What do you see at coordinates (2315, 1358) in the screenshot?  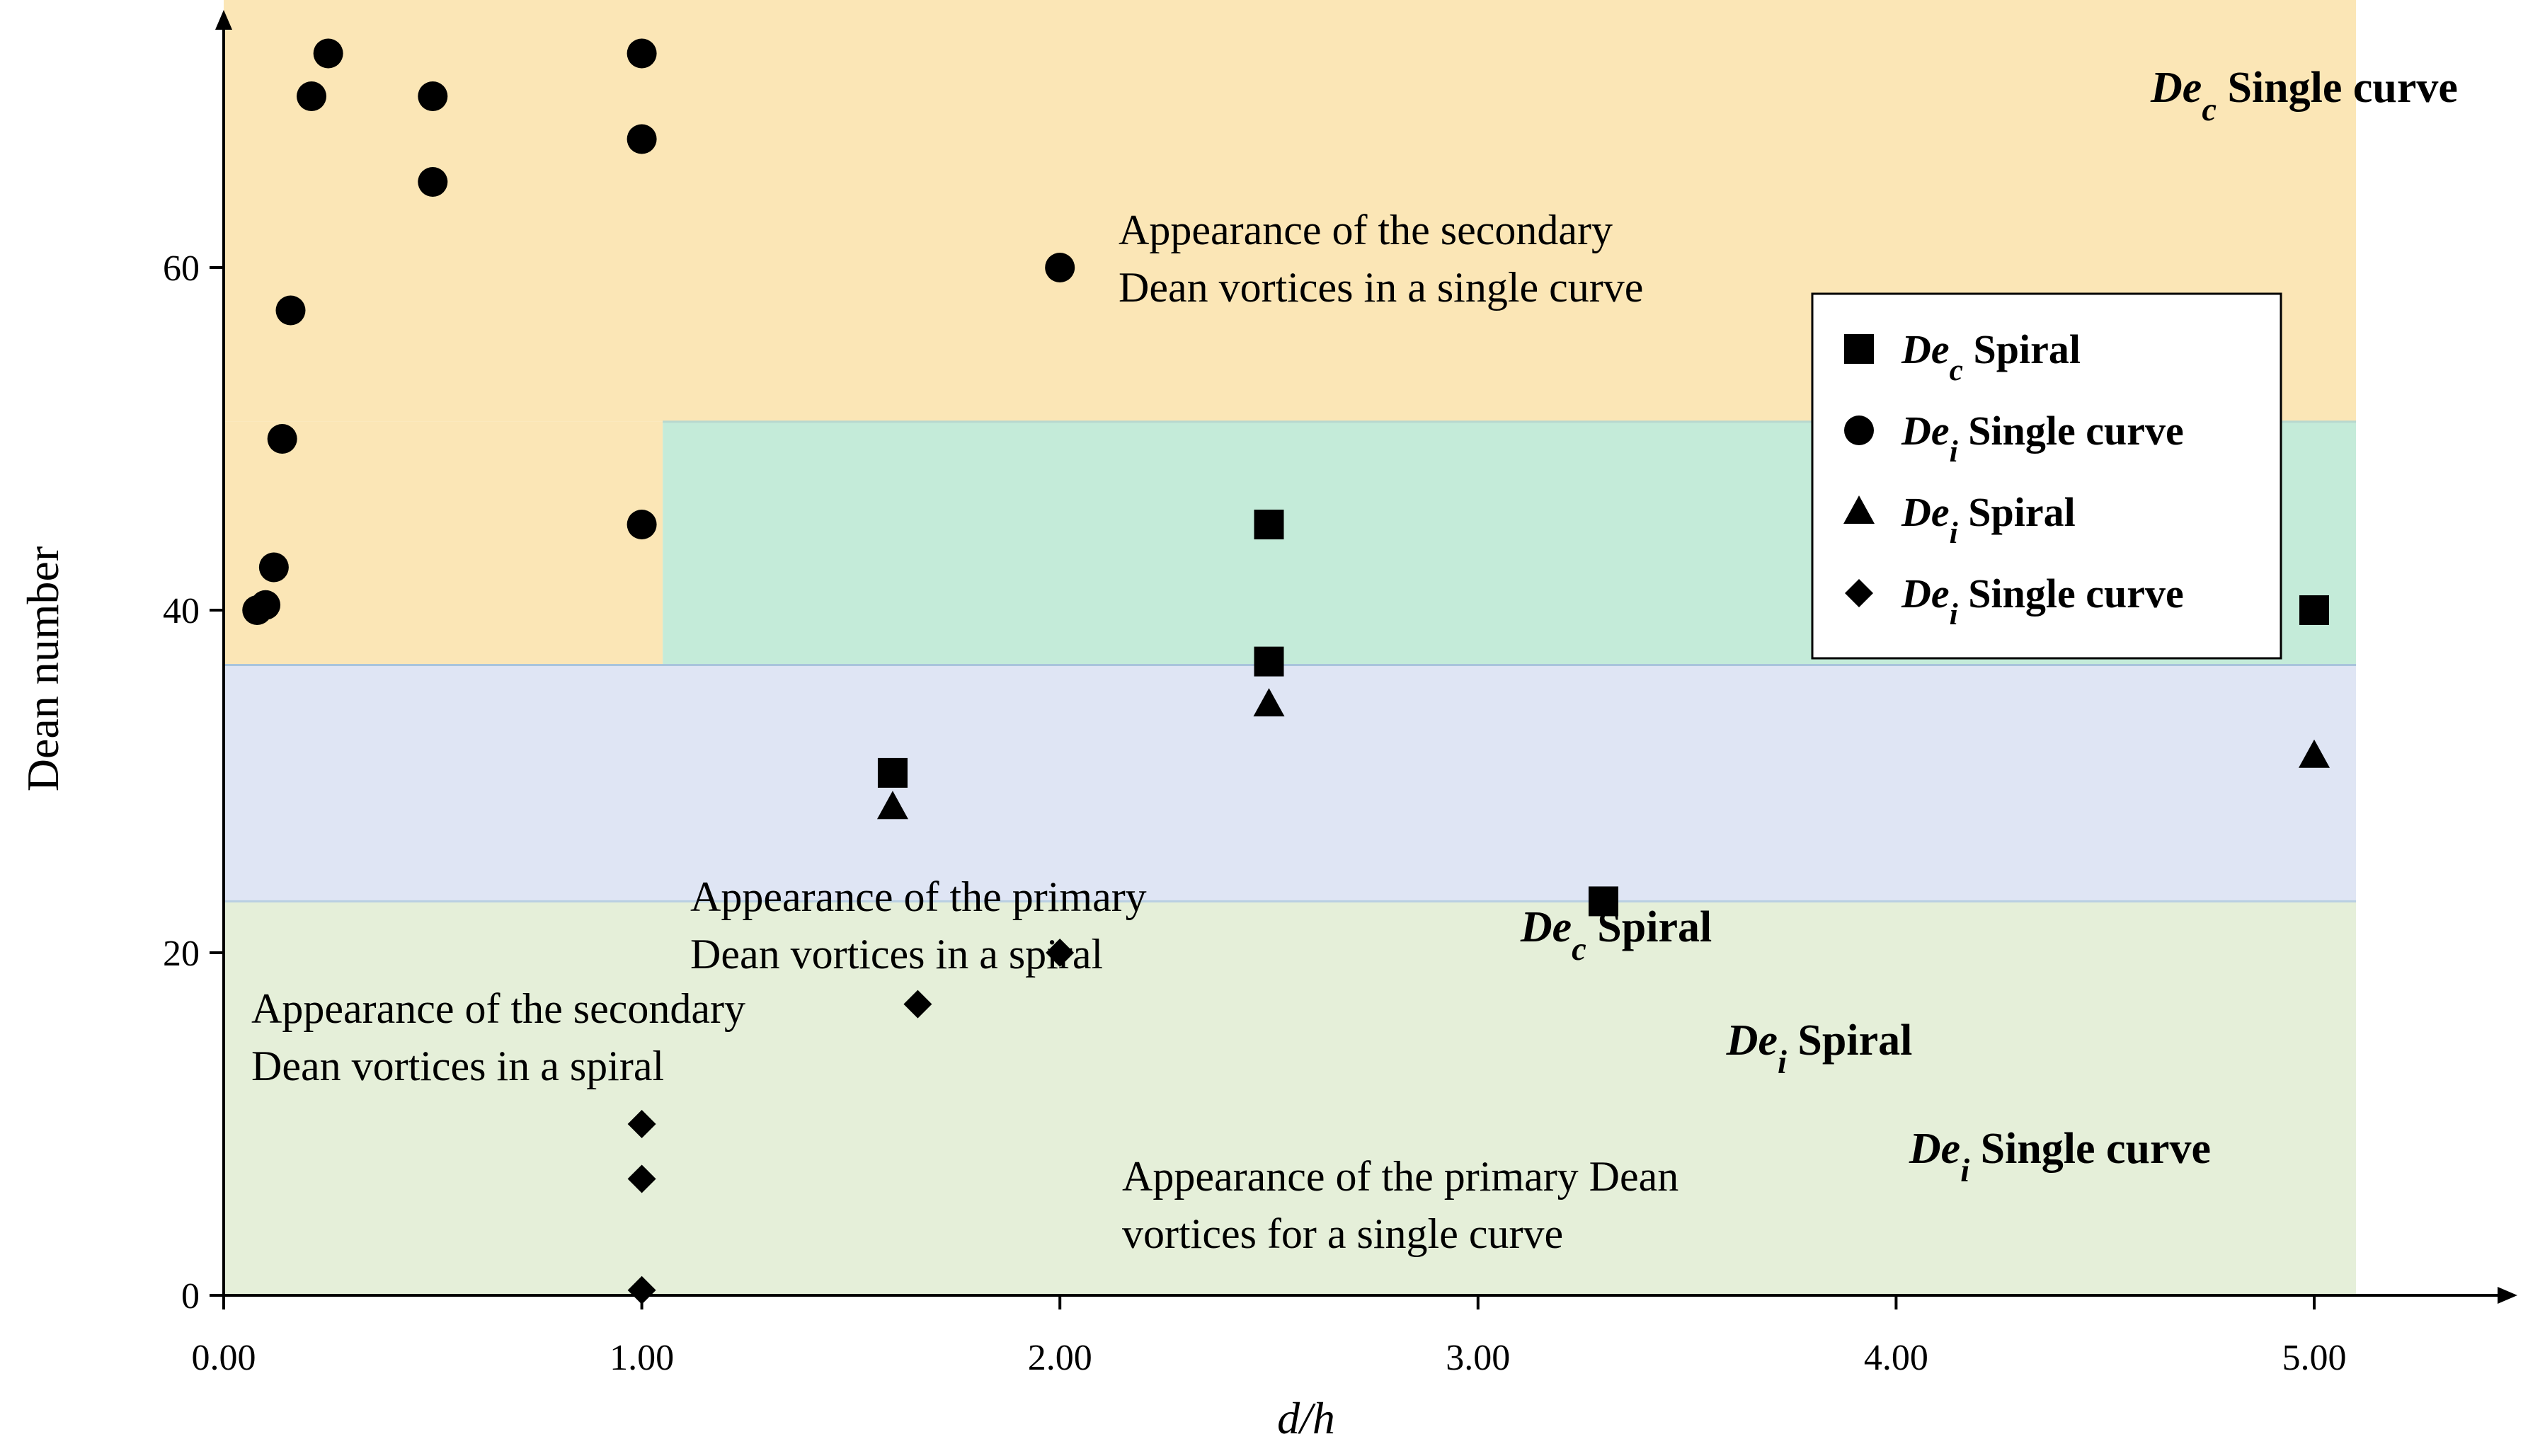 I see `x-tick-label: 5.00` at bounding box center [2315, 1358].